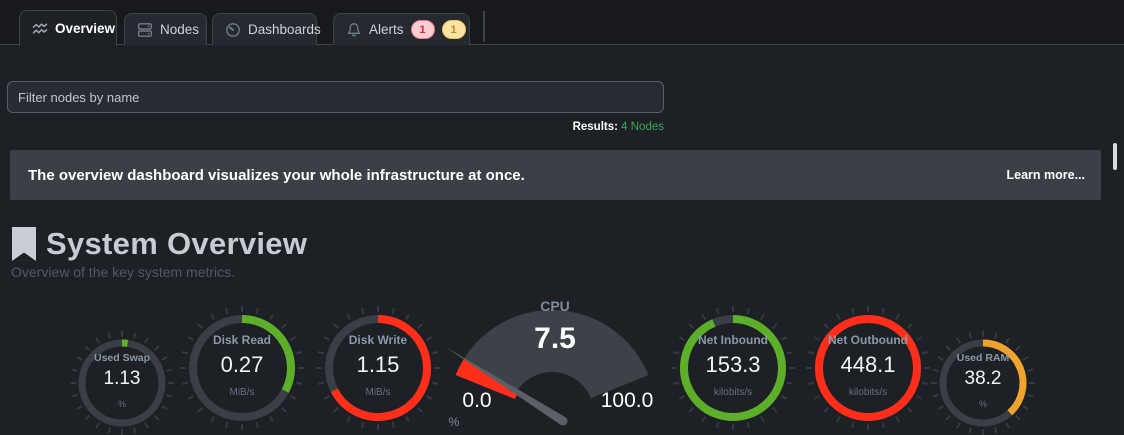 The height and width of the screenshot is (435, 1124). I want to click on tab-alerts: Alerts 1 1, so click(401, 29).